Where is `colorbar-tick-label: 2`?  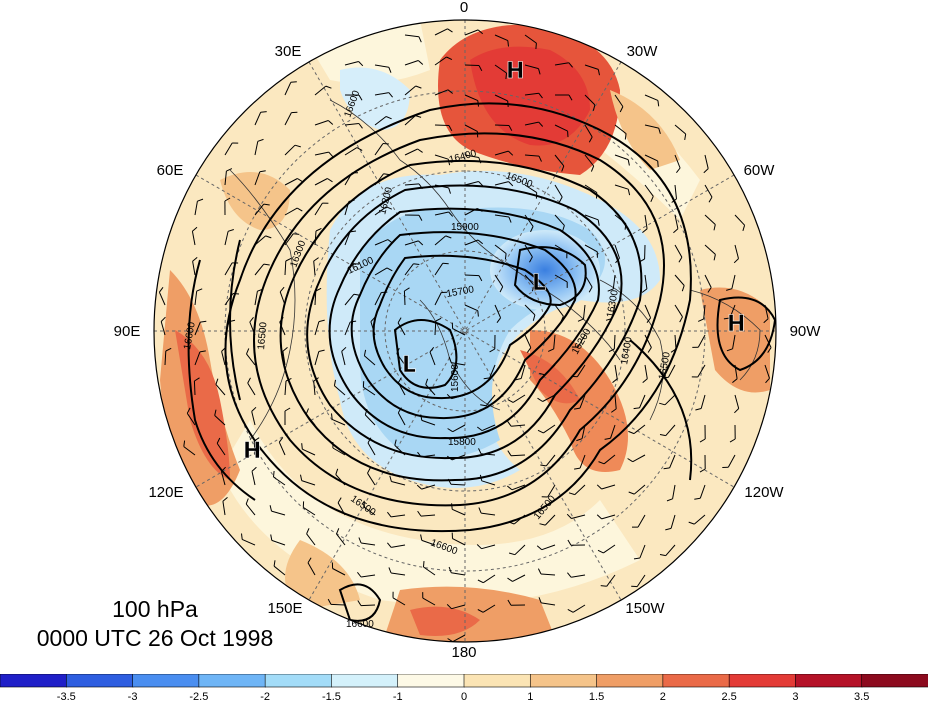
colorbar-tick-label: 2 is located at coordinates (663, 696).